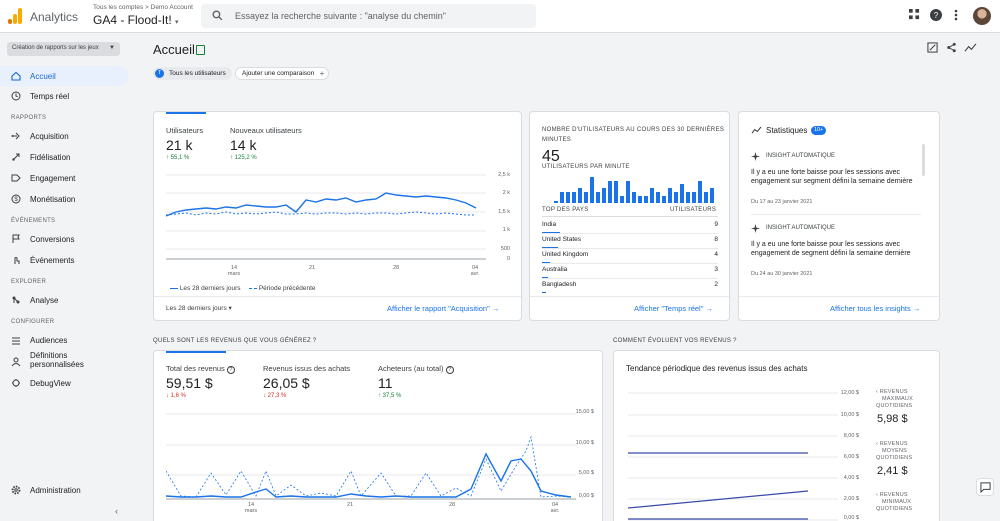 Image resolution: width=1000 pixels, height=521 pixels. Describe the element at coordinates (673, 308) in the screenshot. I see `view-realtime-link: Afficher "Temps réel" →` at that location.